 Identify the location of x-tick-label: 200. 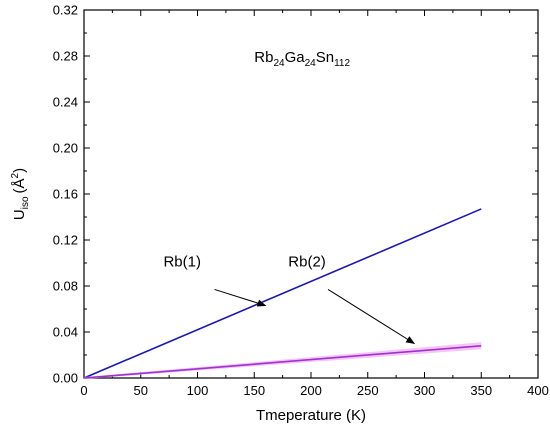
(311, 390).